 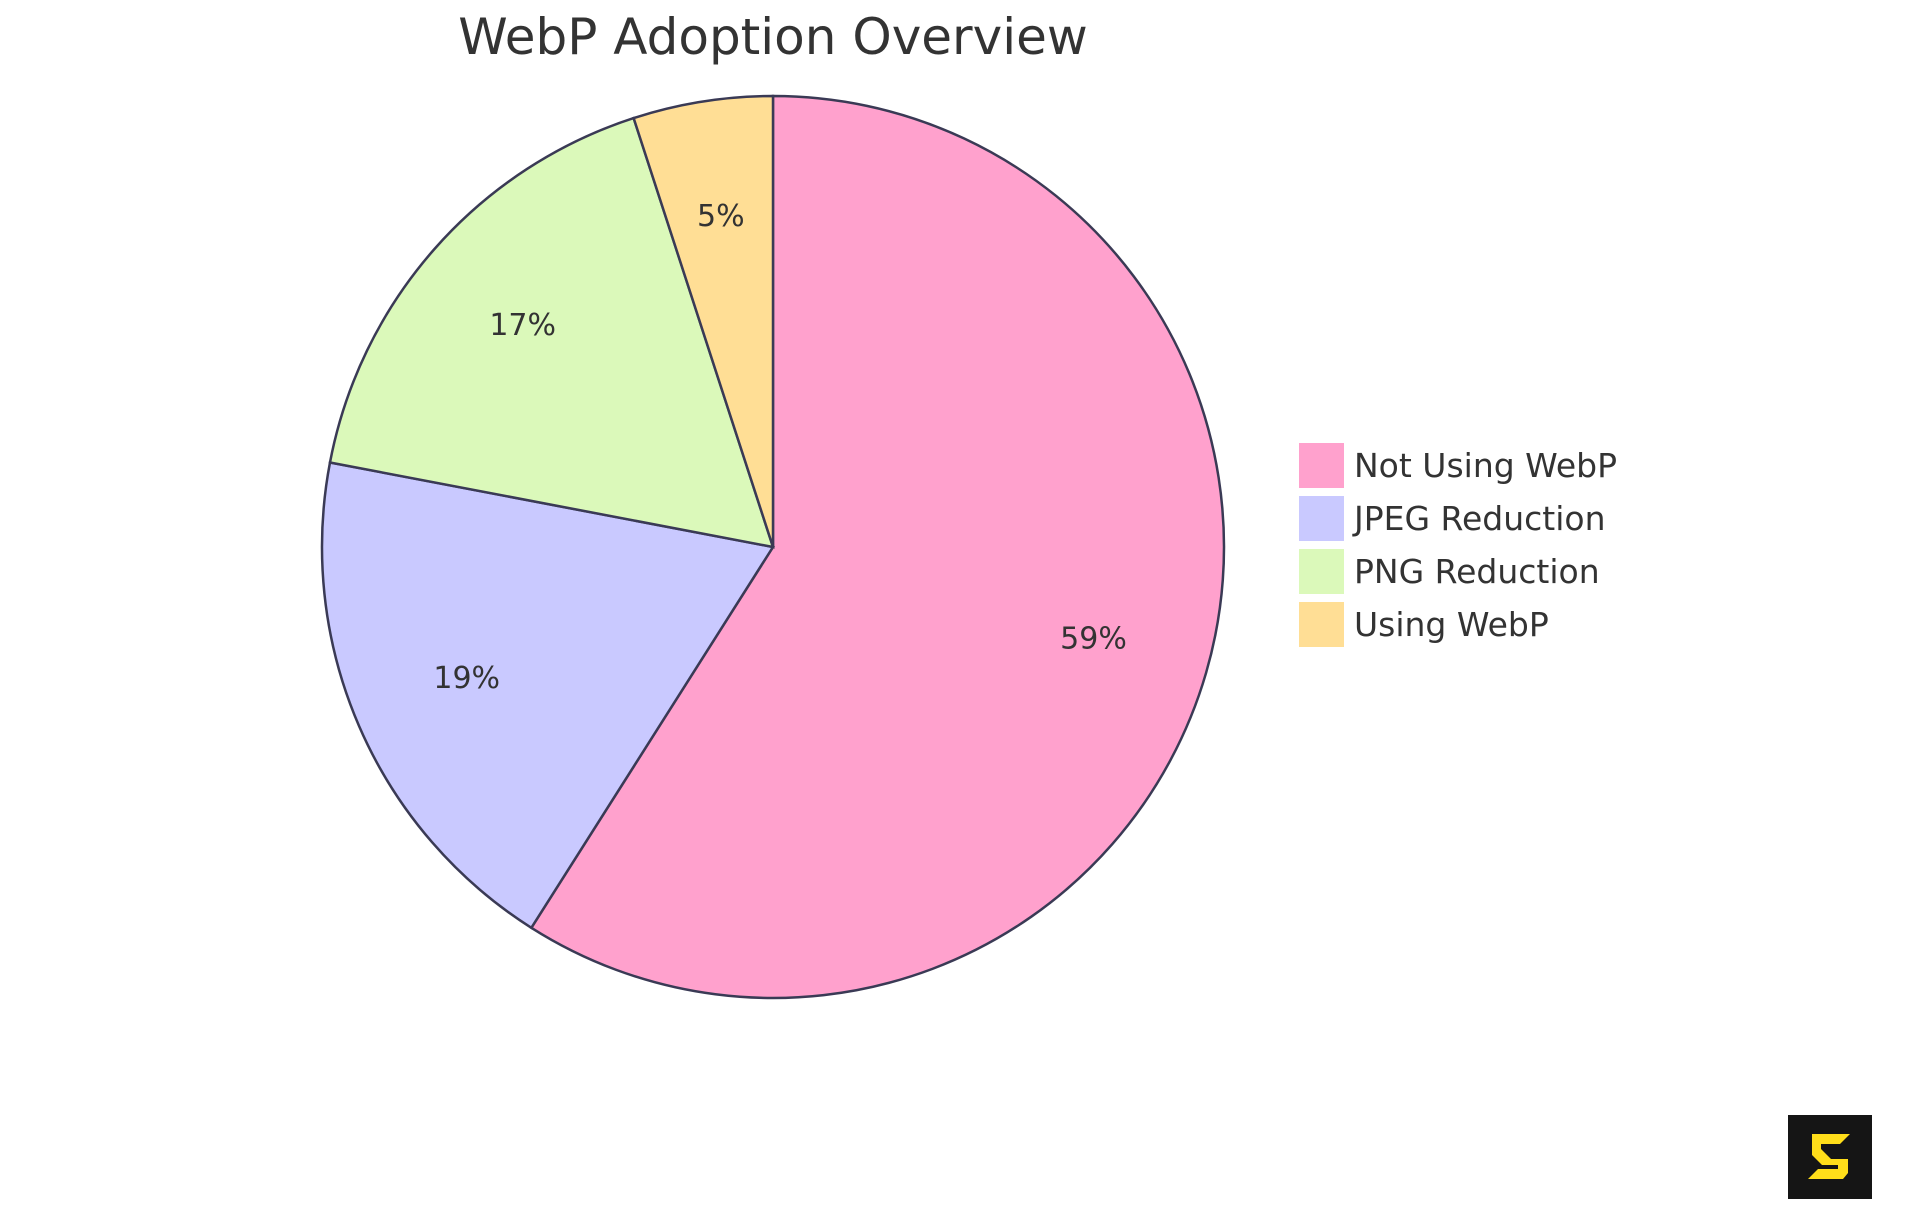 I want to click on brand-logo, so click(x=1830, y=1157).